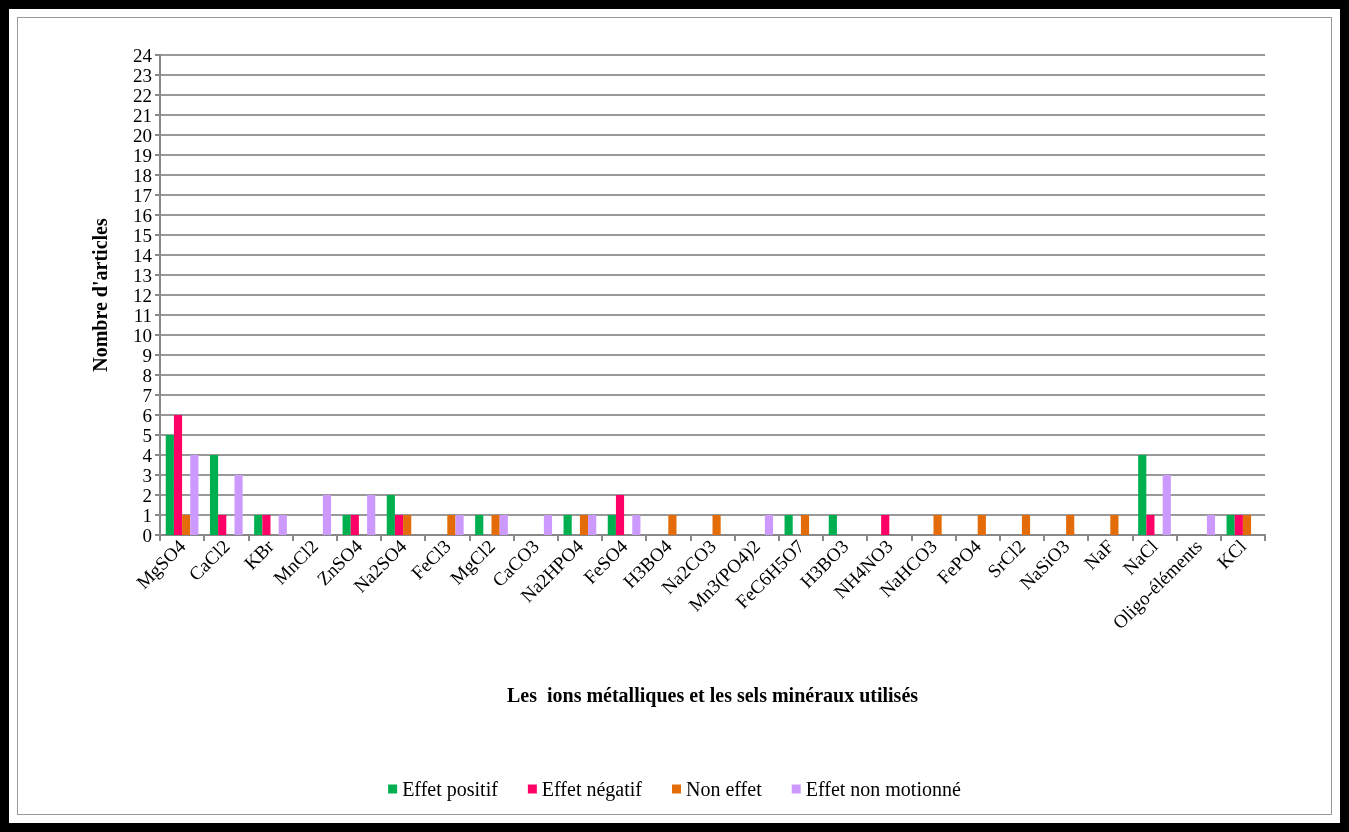 The image size is (1349, 832). I want to click on y-tick-label: 19, so click(142, 155).